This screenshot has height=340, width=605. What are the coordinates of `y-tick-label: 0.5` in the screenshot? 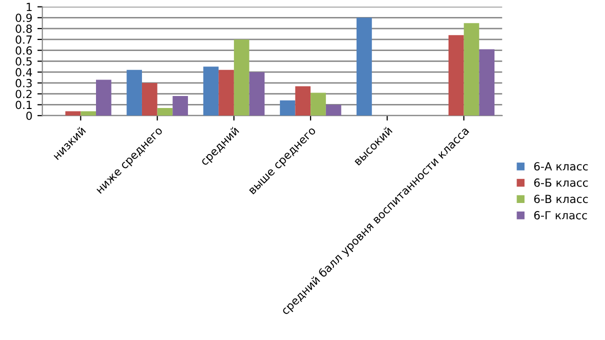 It's located at (24, 61).